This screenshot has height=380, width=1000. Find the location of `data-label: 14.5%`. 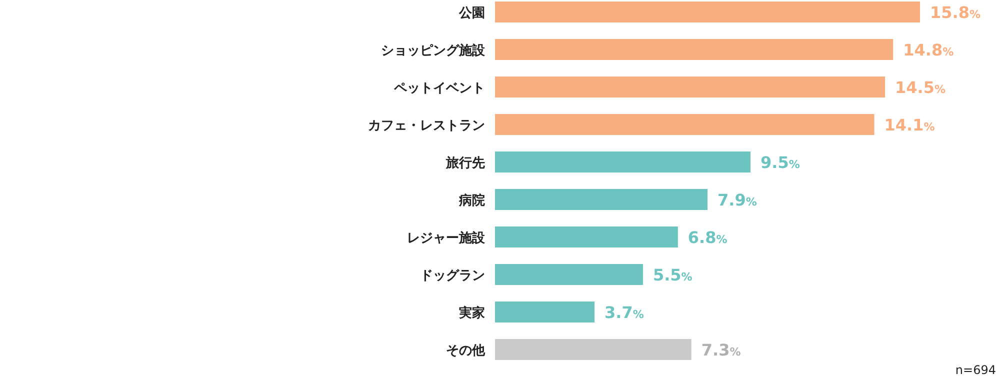

data-label: 14.5% is located at coordinates (920, 87).